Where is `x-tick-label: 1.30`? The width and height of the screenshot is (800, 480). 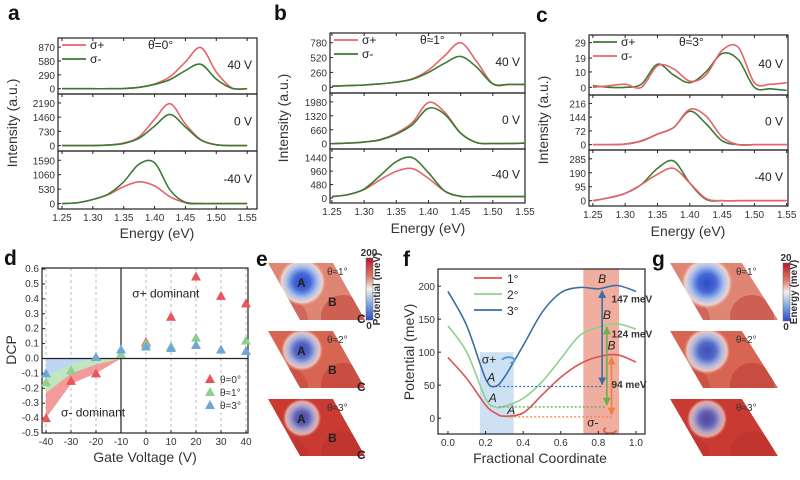
x-tick-label: 1.30 is located at coordinates (93, 218).